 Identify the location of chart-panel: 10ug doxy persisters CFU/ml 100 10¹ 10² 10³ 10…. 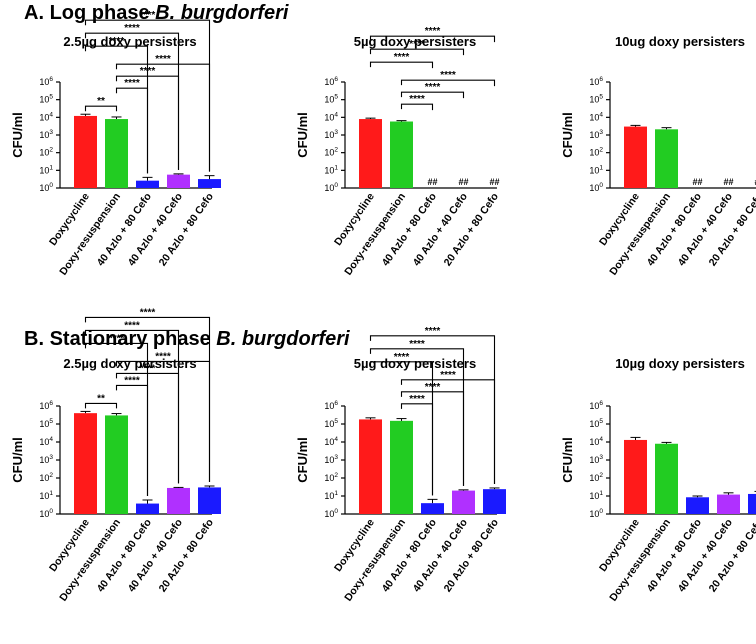
(658, 156).